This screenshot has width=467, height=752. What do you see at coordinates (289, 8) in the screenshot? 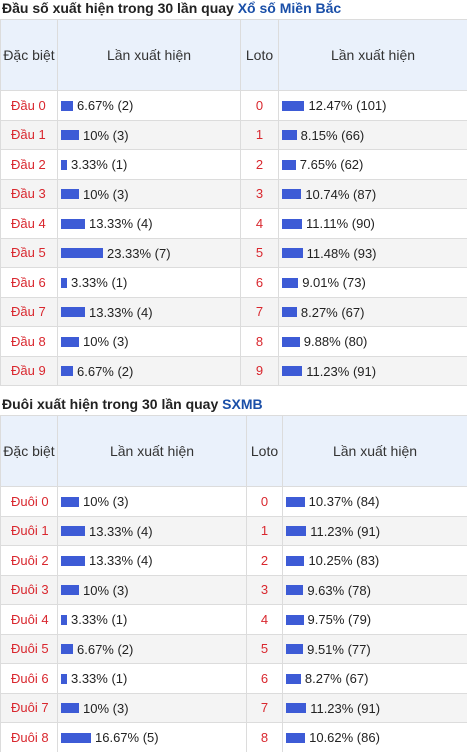
I see `head-title-link: Xổ số Miền Bắc` at bounding box center [289, 8].